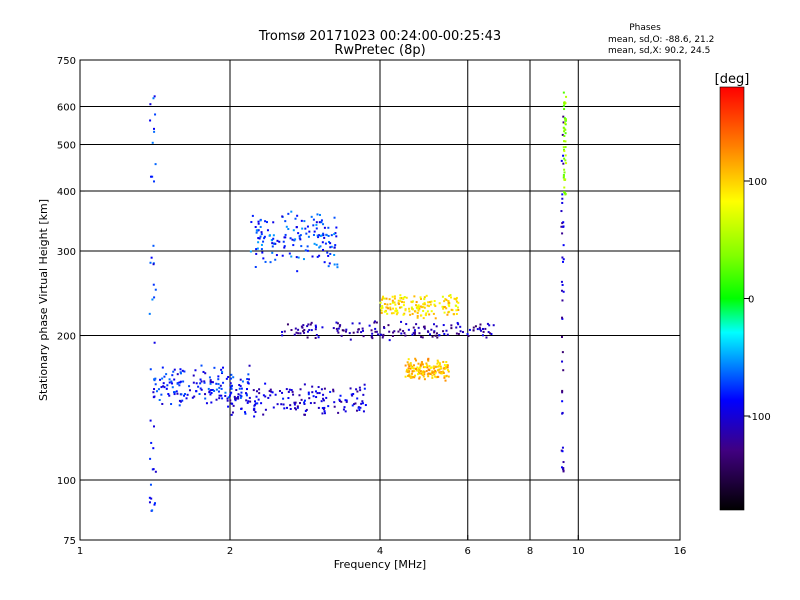 This screenshot has width=800, height=600. What do you see at coordinates (66, 61) in the screenshot?
I see `y-tick-label: 750` at bounding box center [66, 61].